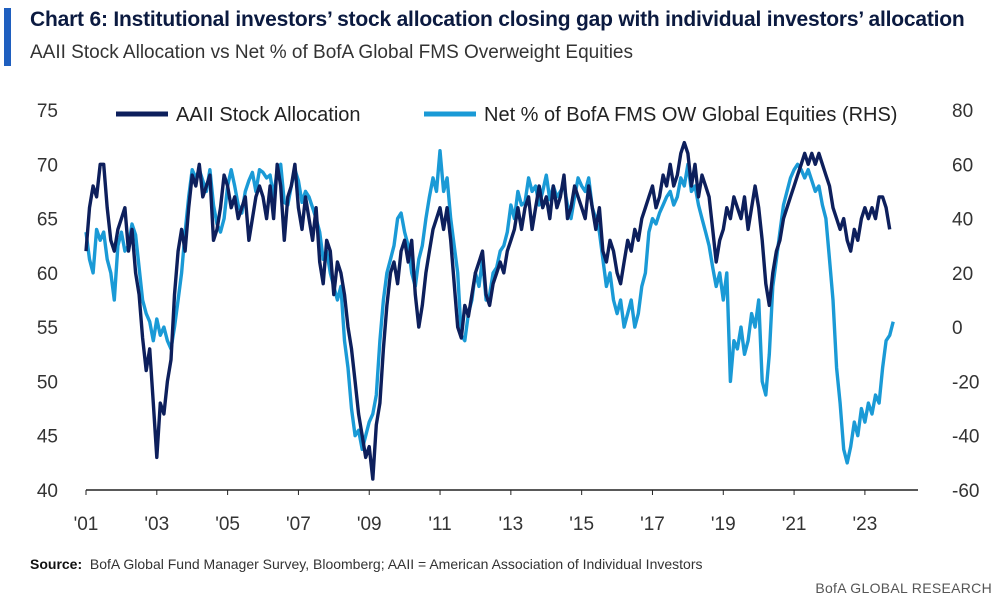 Image resolution: width=1004 pixels, height=606 pixels. Describe the element at coordinates (47, 437) in the screenshot. I see `y-left-tick-label: 45` at that location.